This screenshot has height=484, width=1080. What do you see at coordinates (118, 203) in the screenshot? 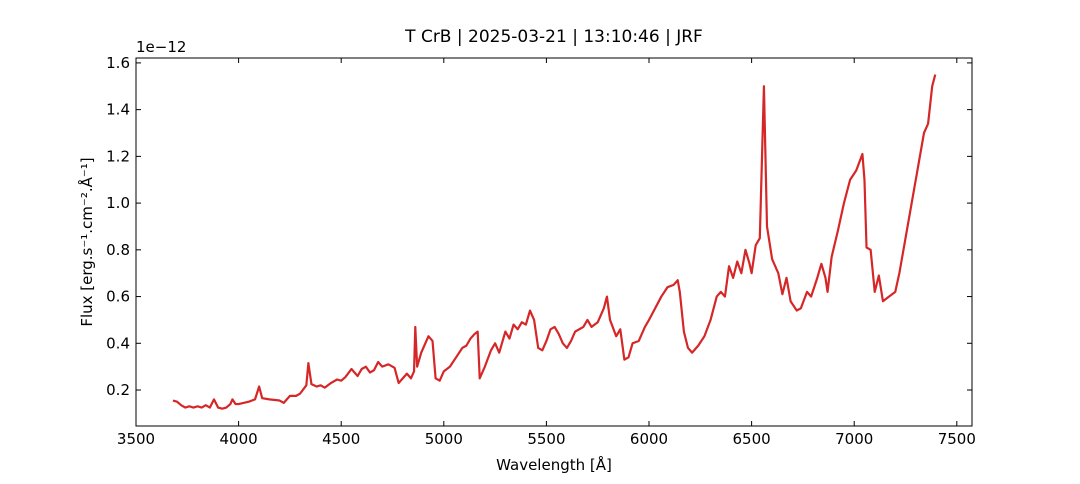
I see `y-tick-label: 1.0` at bounding box center [118, 203].